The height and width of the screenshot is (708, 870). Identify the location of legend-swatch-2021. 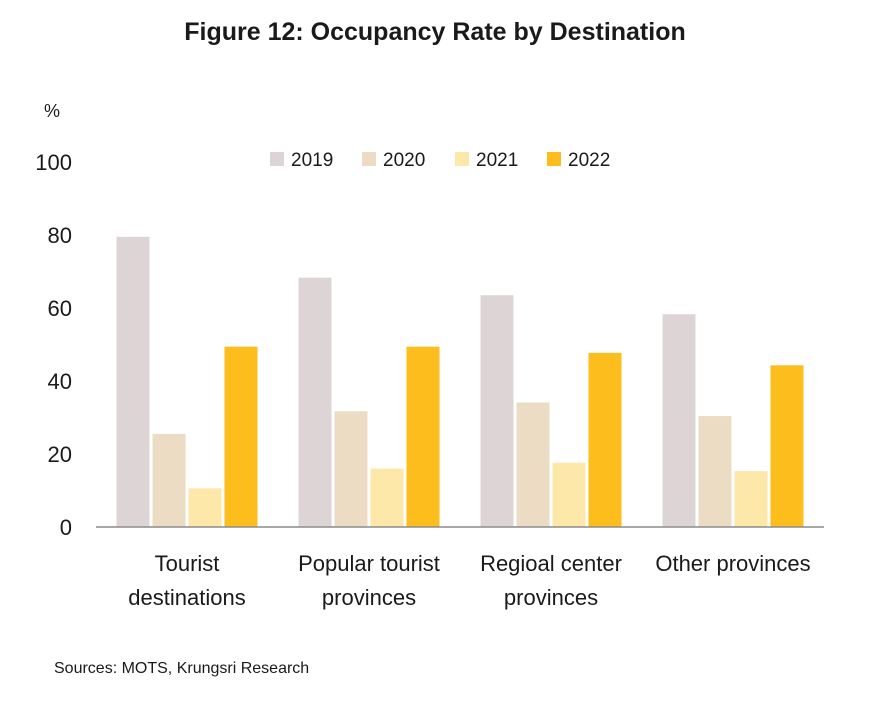
(462, 159).